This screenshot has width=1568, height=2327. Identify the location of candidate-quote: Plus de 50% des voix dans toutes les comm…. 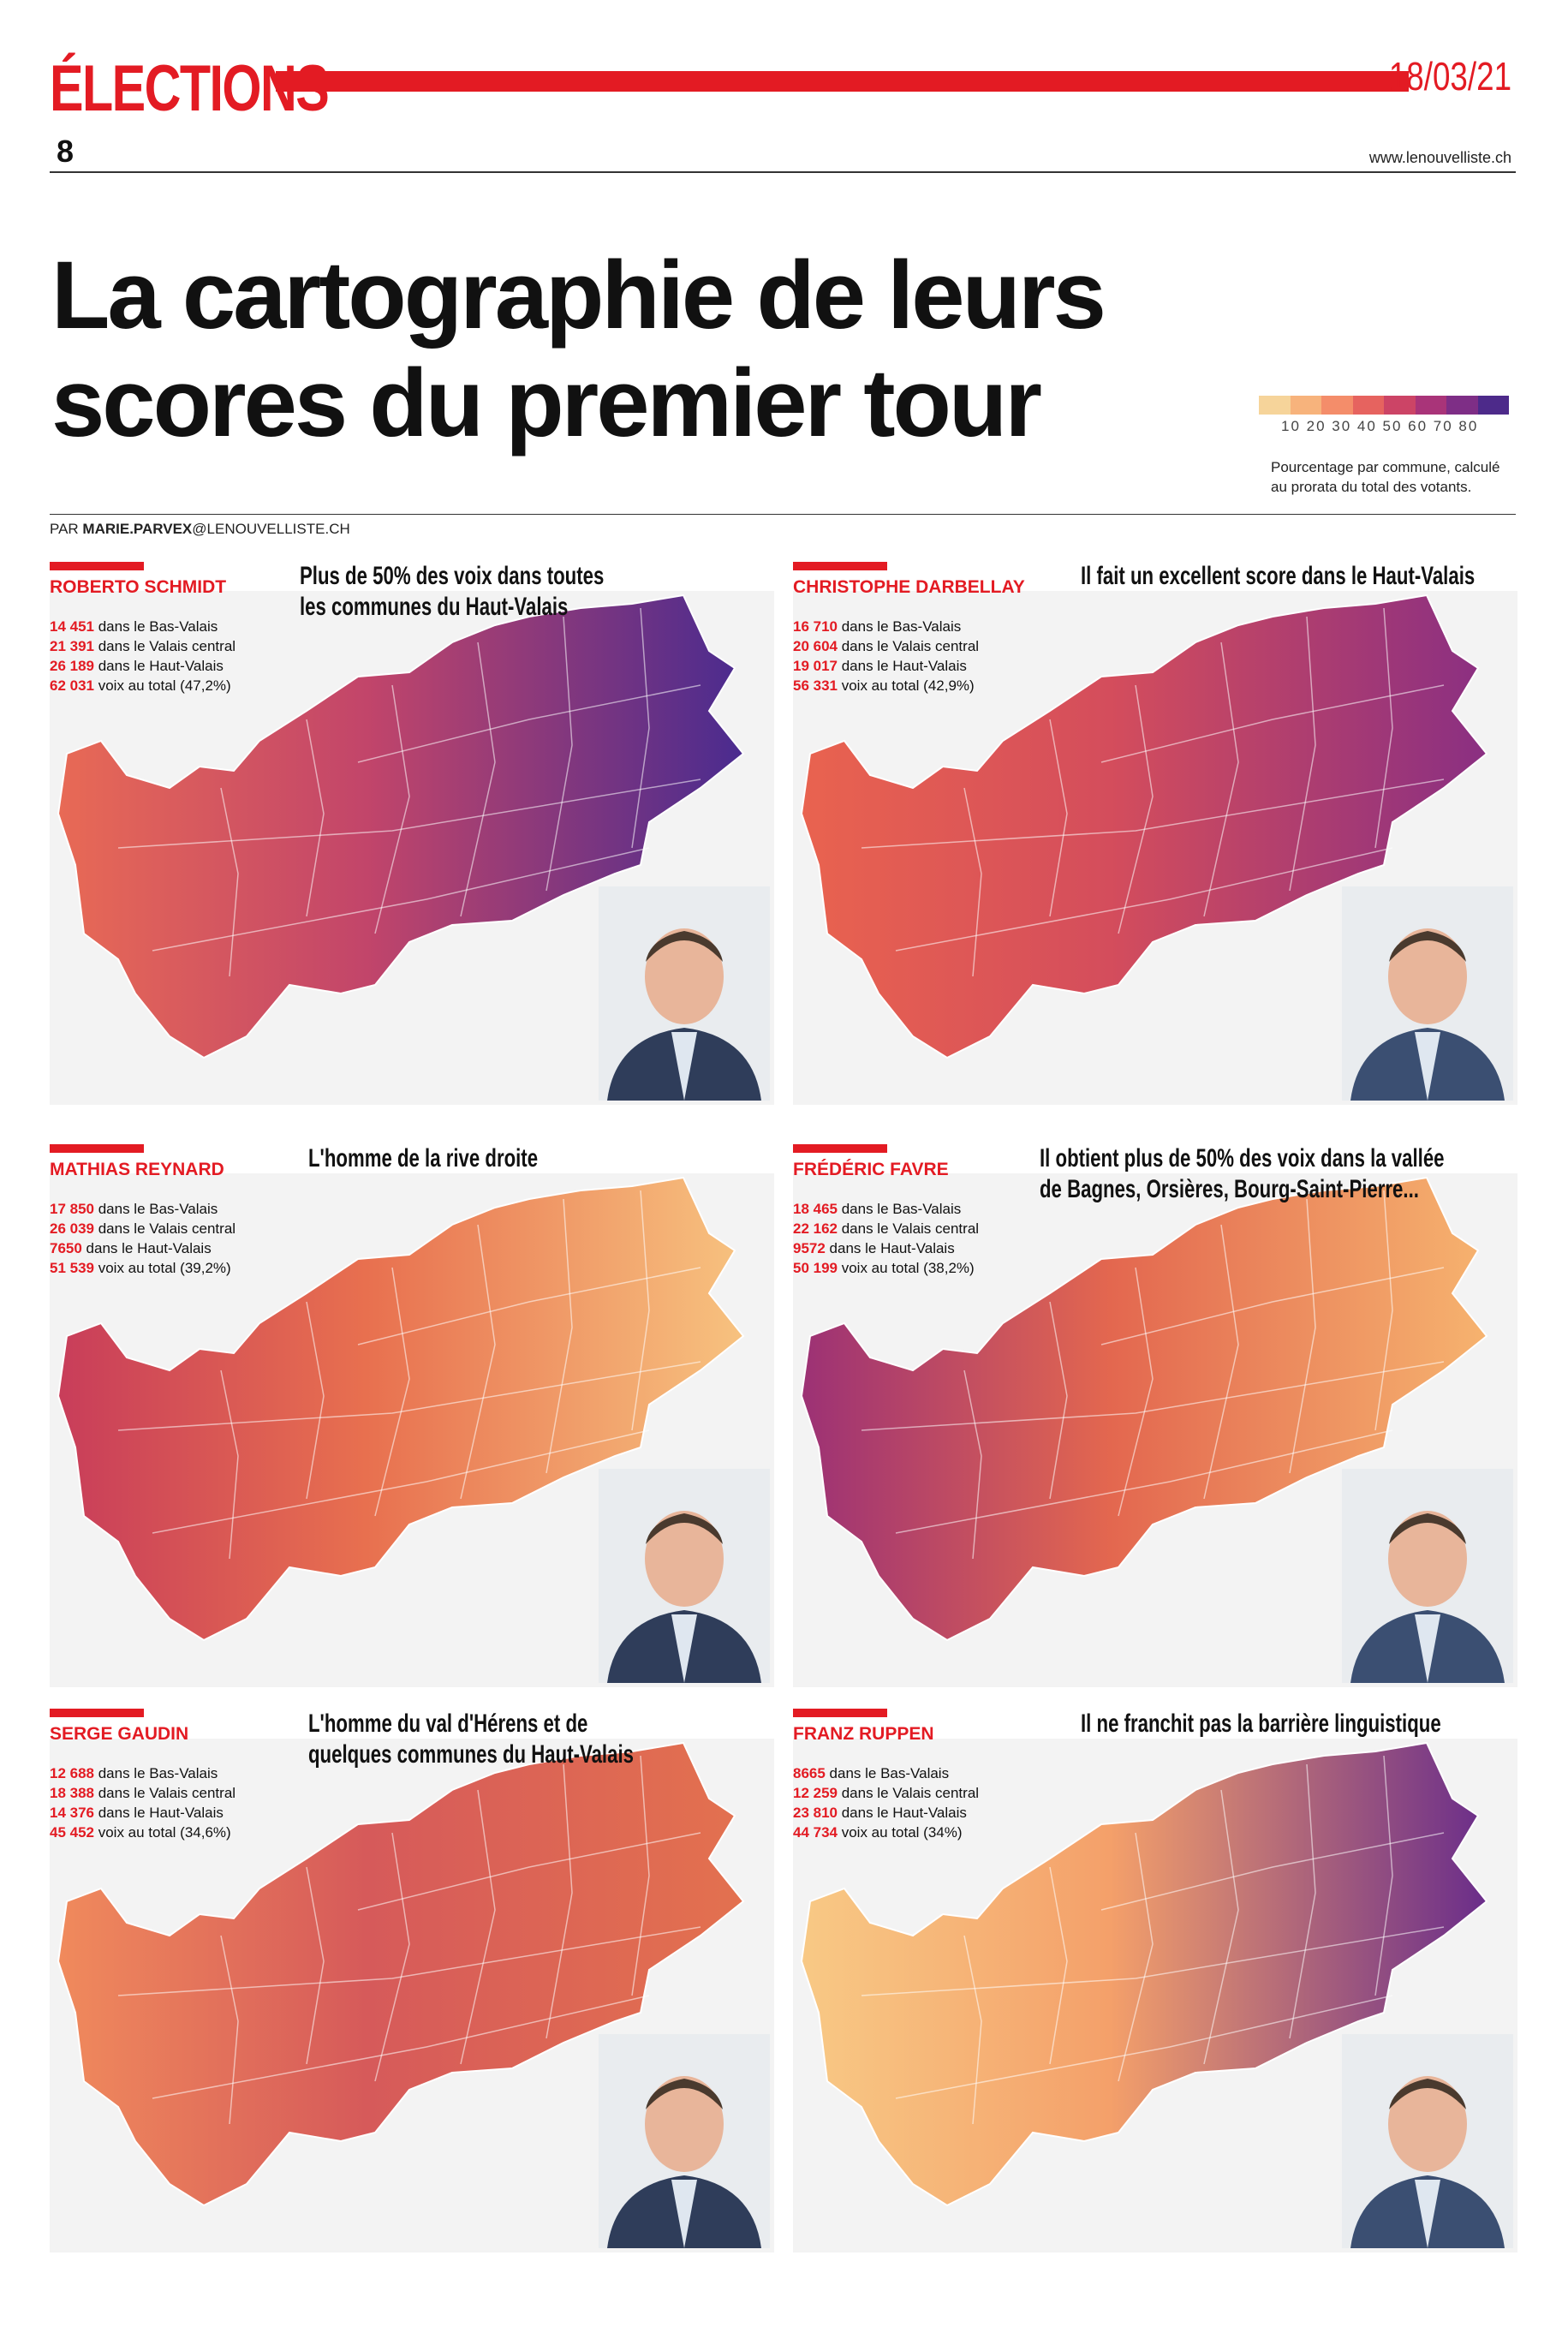
(452, 592).